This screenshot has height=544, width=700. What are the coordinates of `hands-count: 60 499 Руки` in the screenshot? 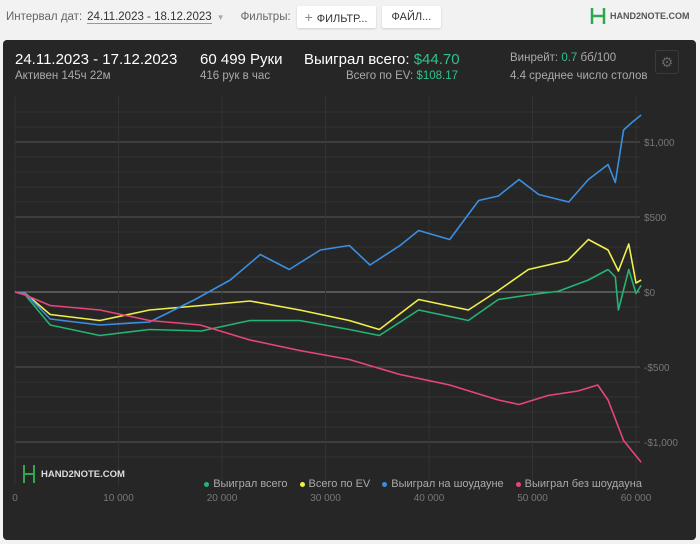 It's located at (241, 59).